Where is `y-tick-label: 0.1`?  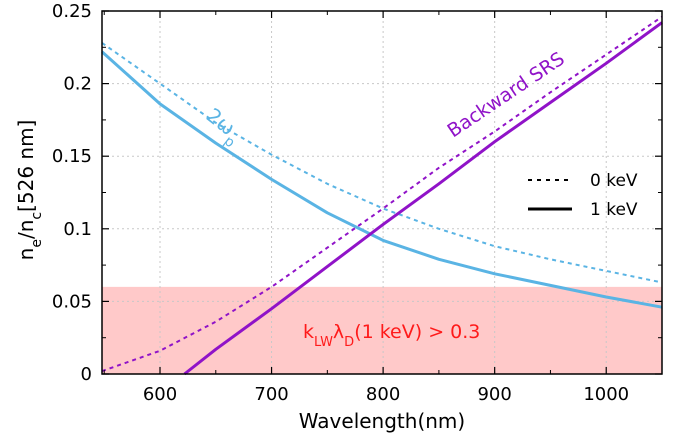
y-tick-label: 0.1 is located at coordinates (77, 229).